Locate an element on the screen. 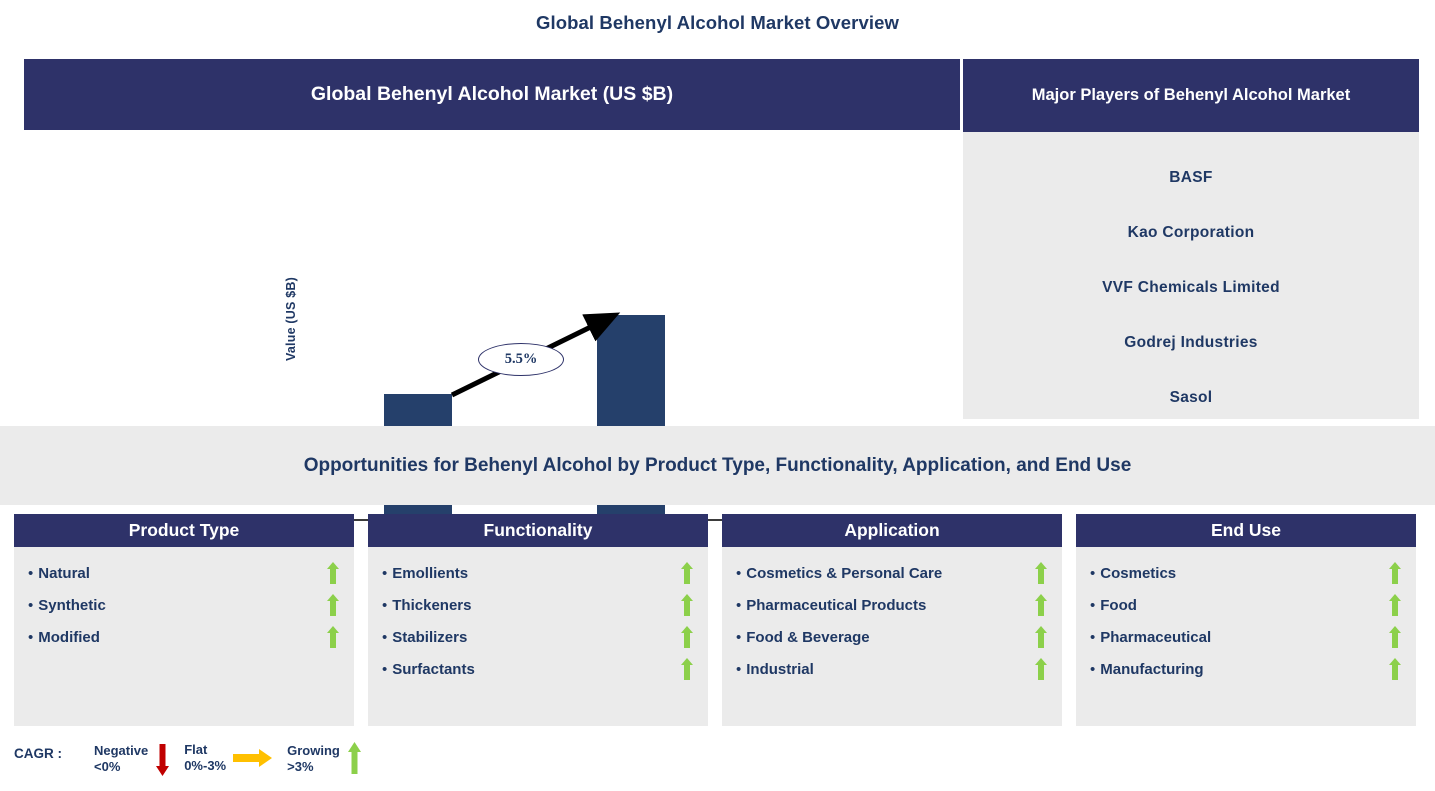 This screenshot has width=1435, height=791. list-item: • Pharmaceutical is located at coordinates (1246, 637).